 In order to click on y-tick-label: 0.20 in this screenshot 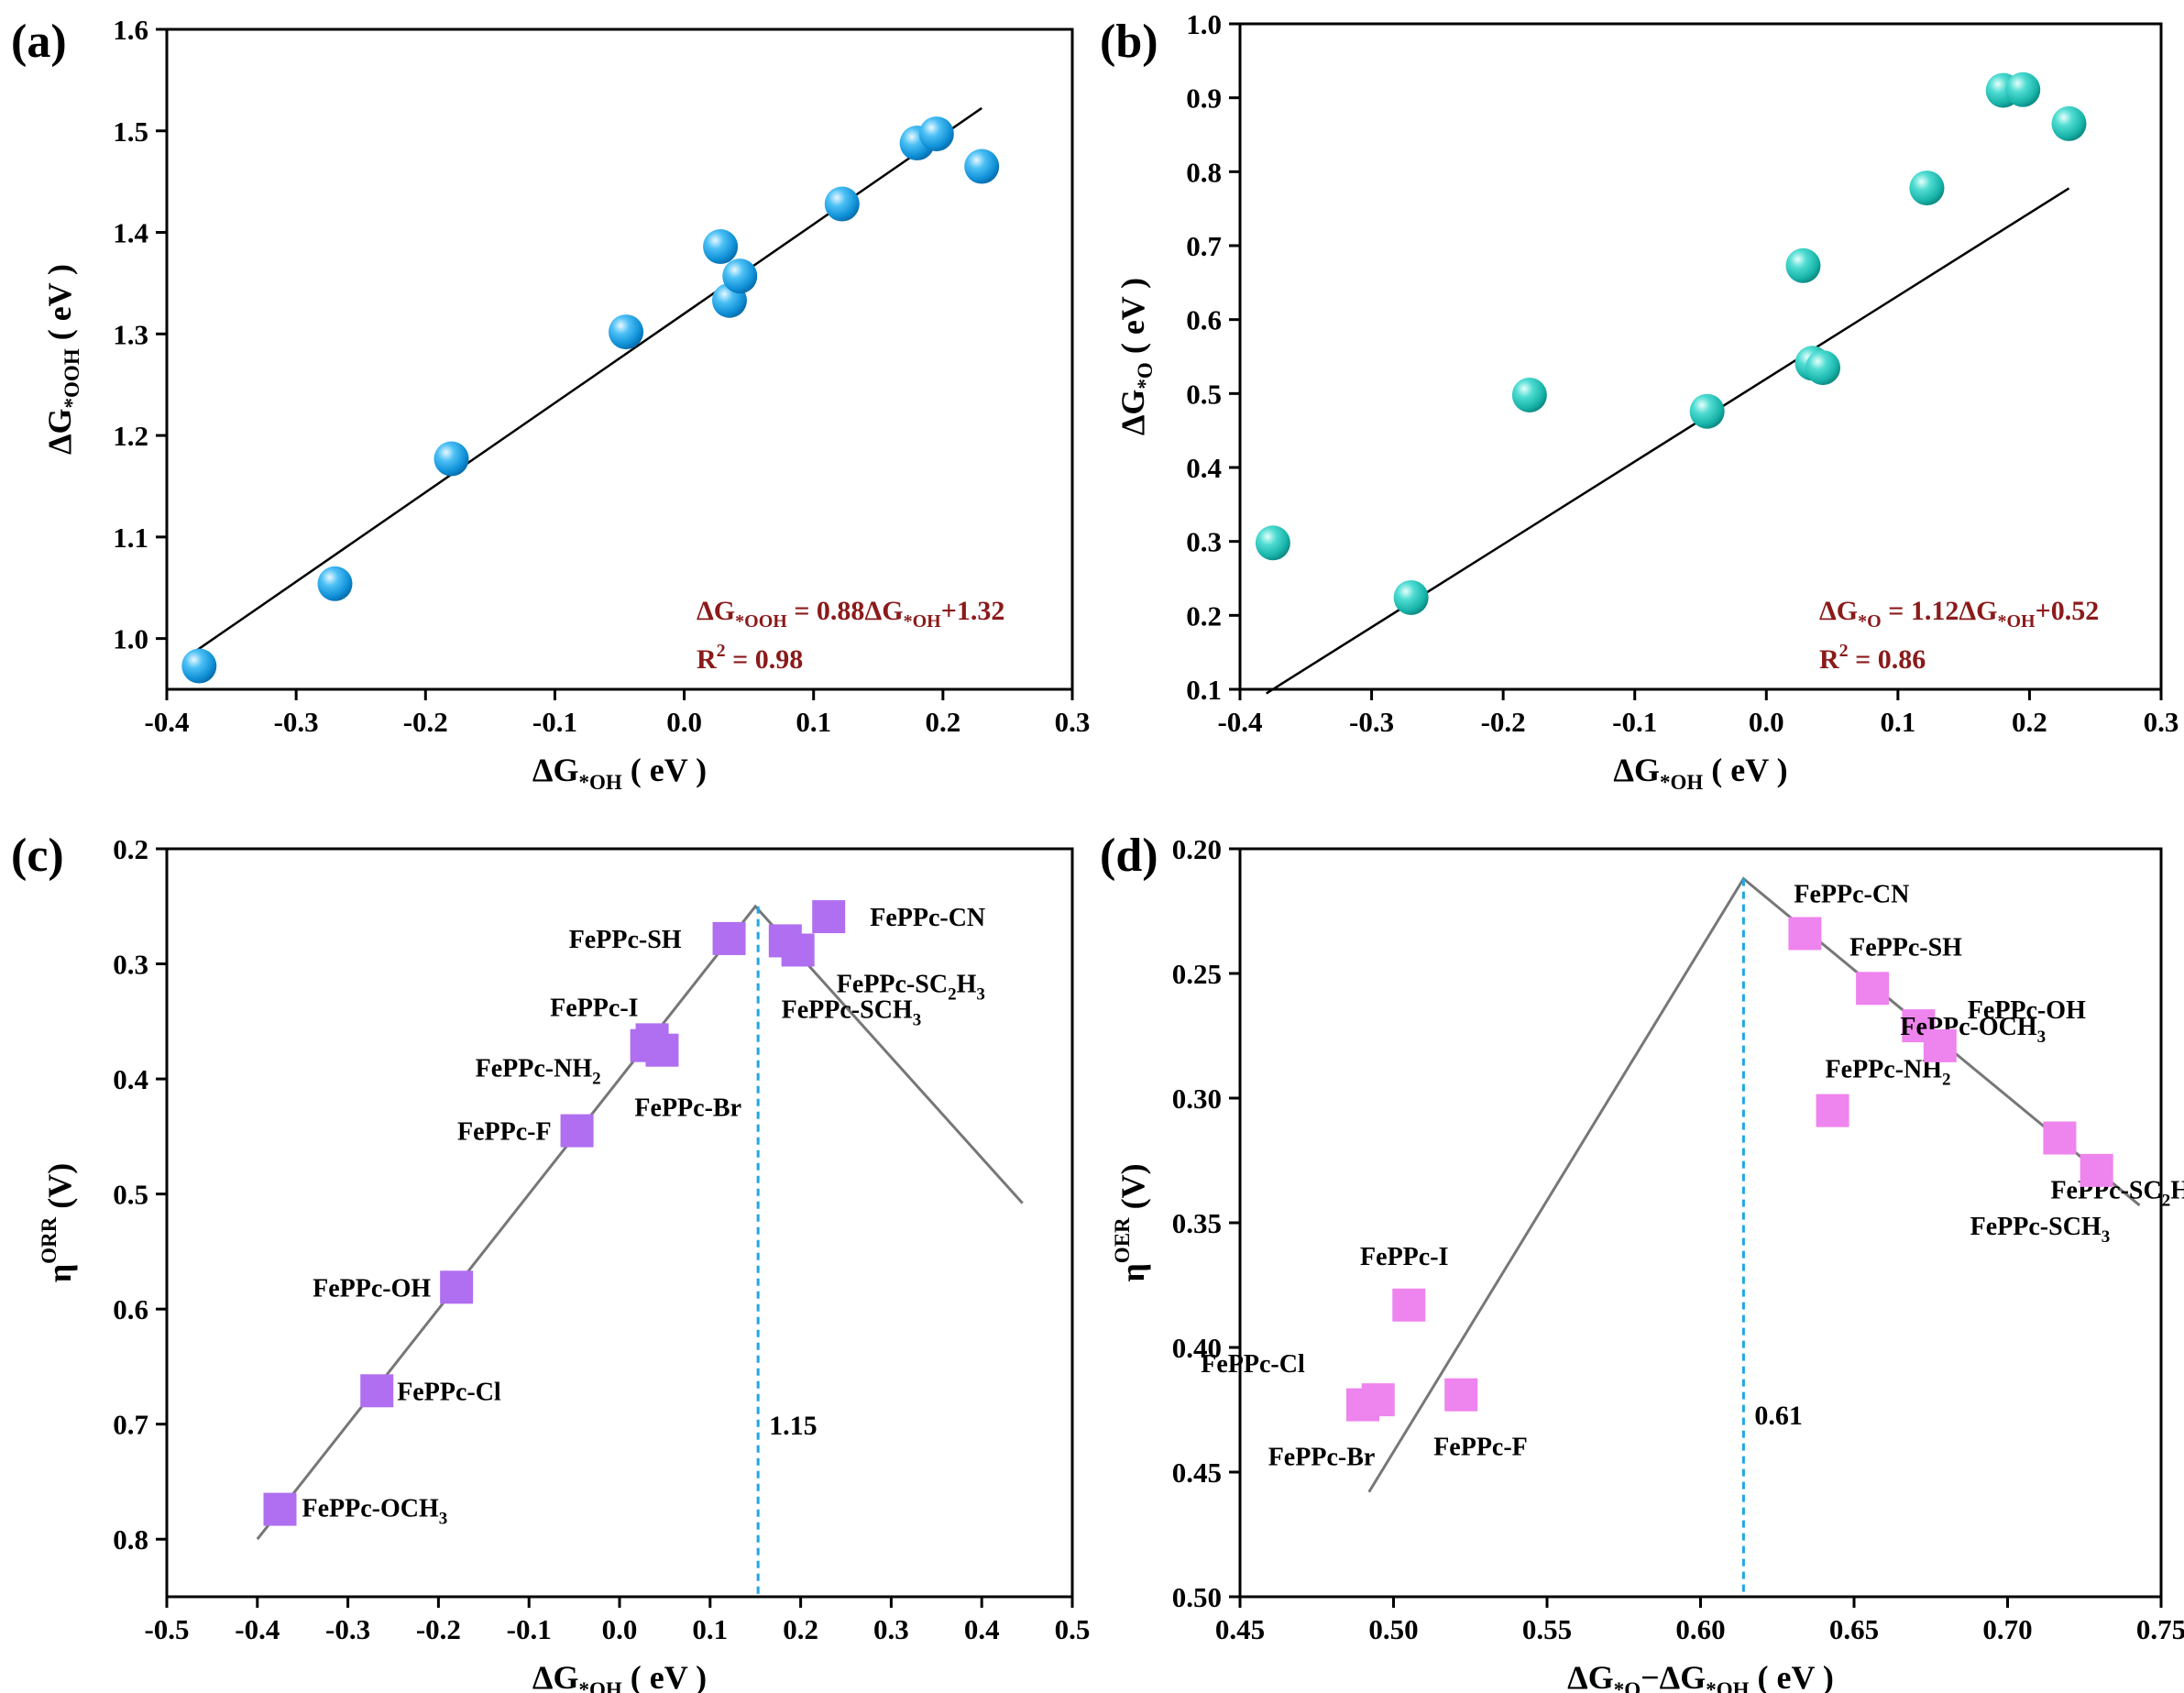, I will do `click(1197, 849)`.